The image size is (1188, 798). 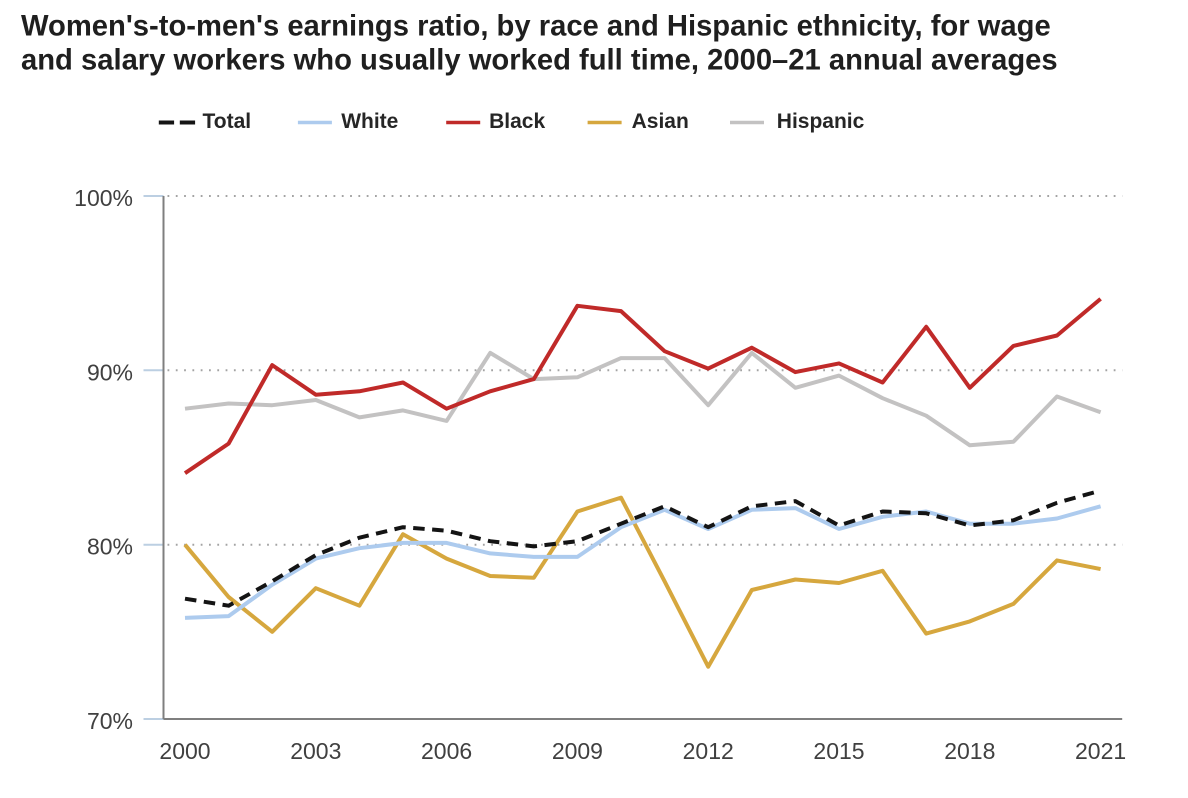 I want to click on svg-text: 2018, so click(x=969, y=751).